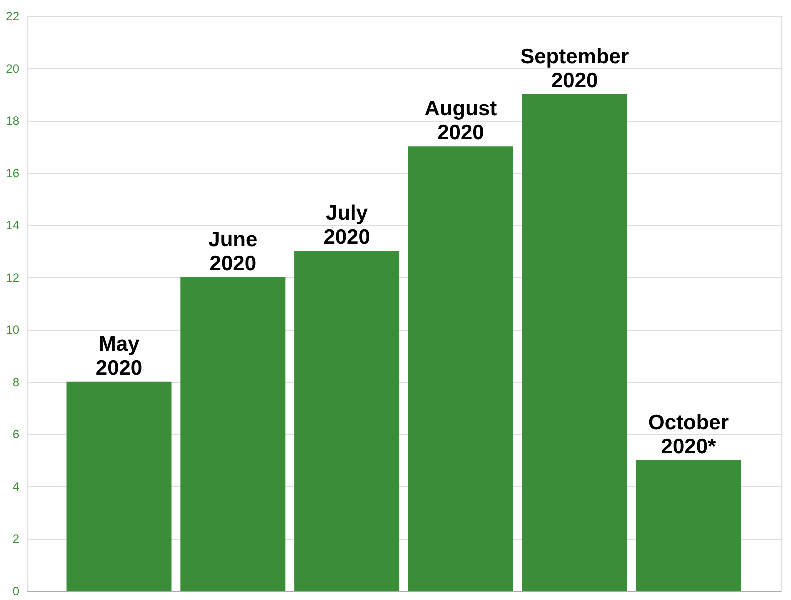  I want to click on y-tick-label: 12, so click(13, 277).